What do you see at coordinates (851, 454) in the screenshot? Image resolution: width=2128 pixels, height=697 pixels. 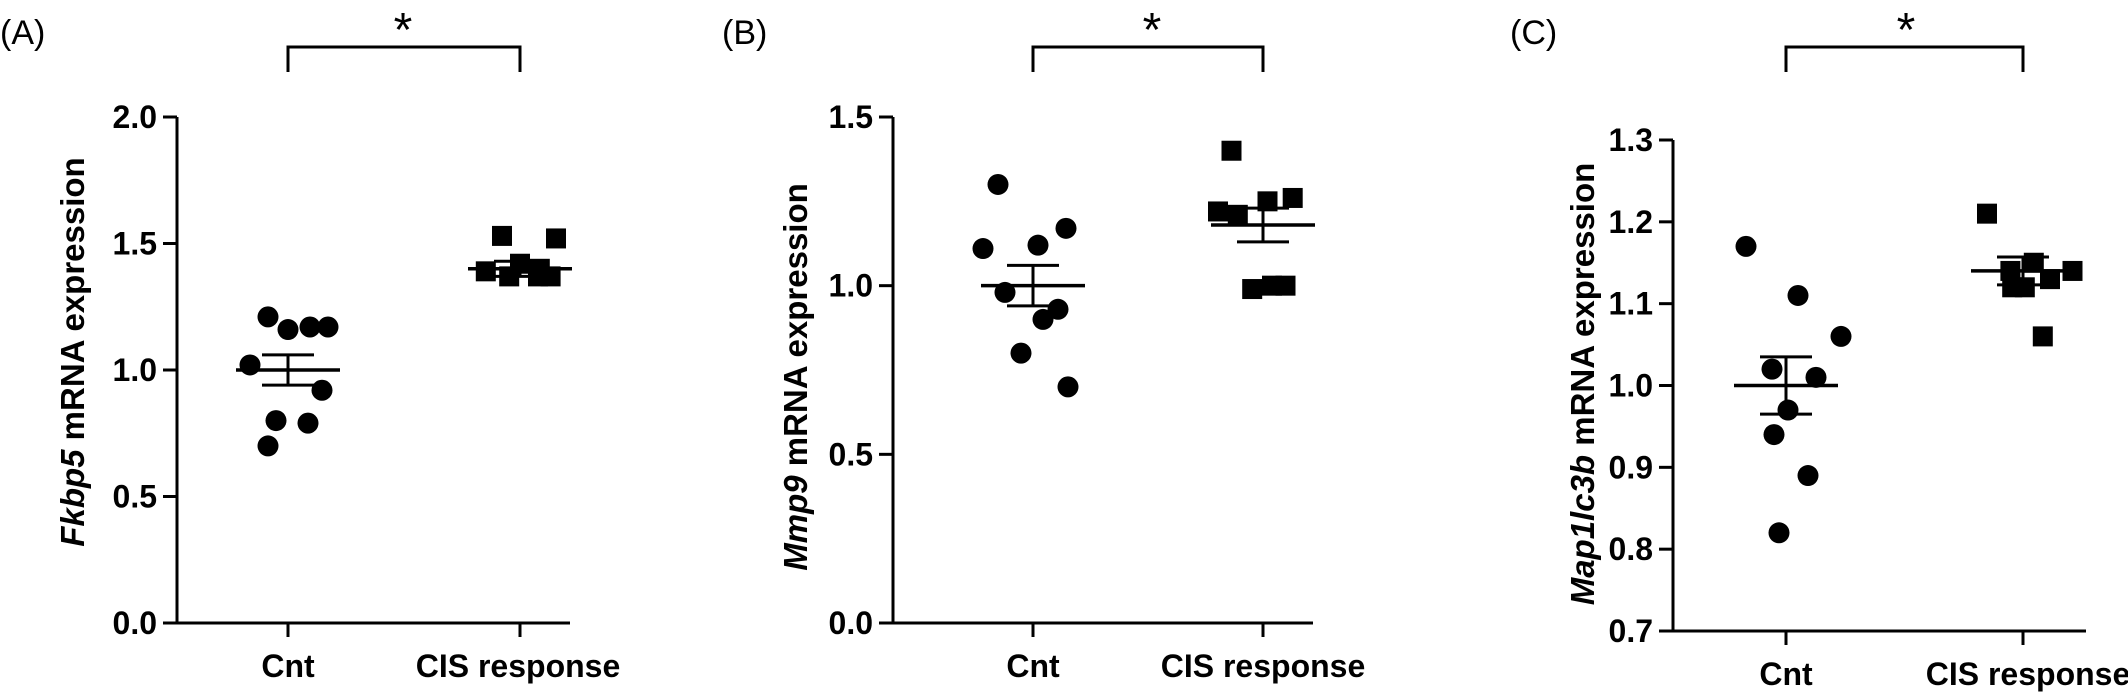 I see `panel-b-y-tick-label: 0.5` at bounding box center [851, 454].